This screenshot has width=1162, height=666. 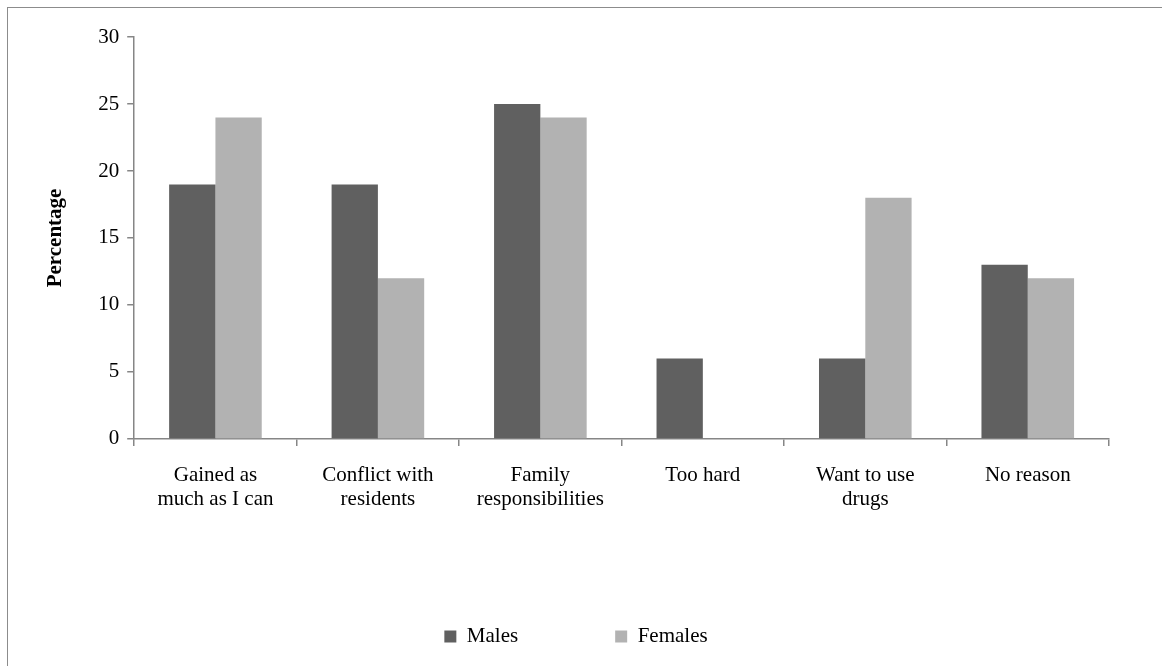 What do you see at coordinates (114, 370) in the screenshot?
I see `y-tick-label: 5` at bounding box center [114, 370].